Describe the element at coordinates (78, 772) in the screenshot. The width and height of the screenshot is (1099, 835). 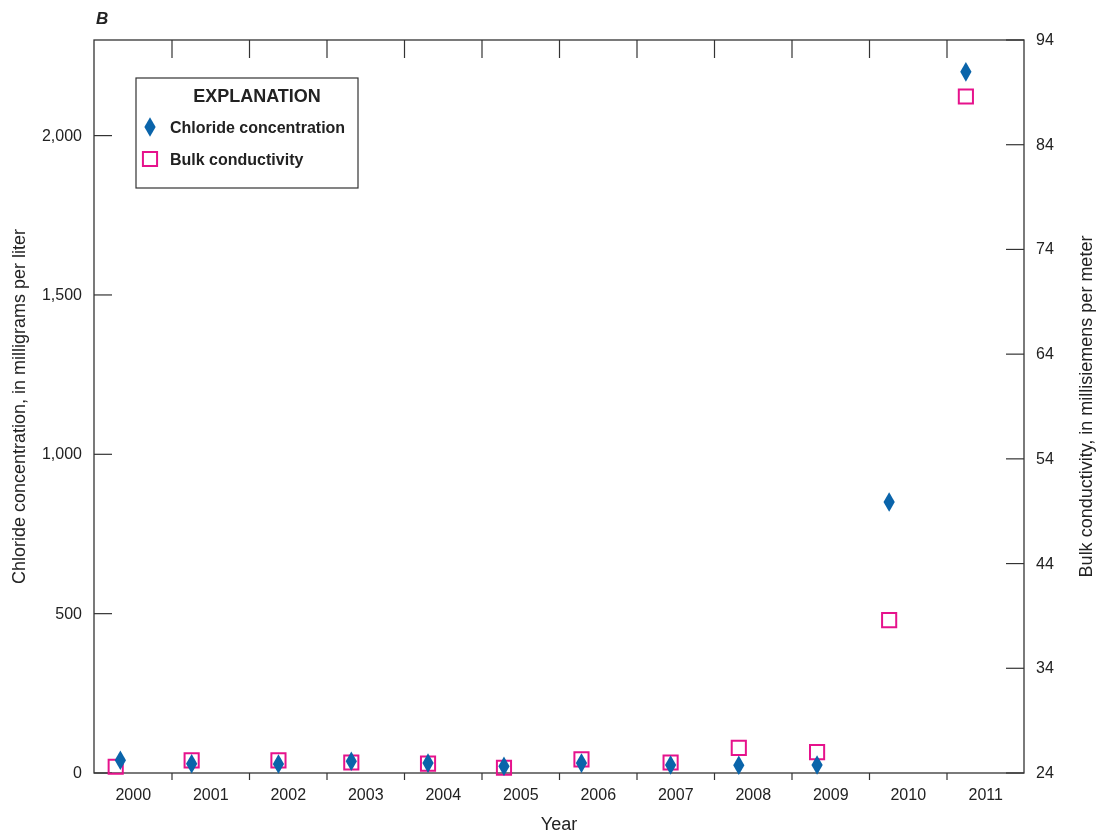
I see `y-tick-label: 0` at that location.